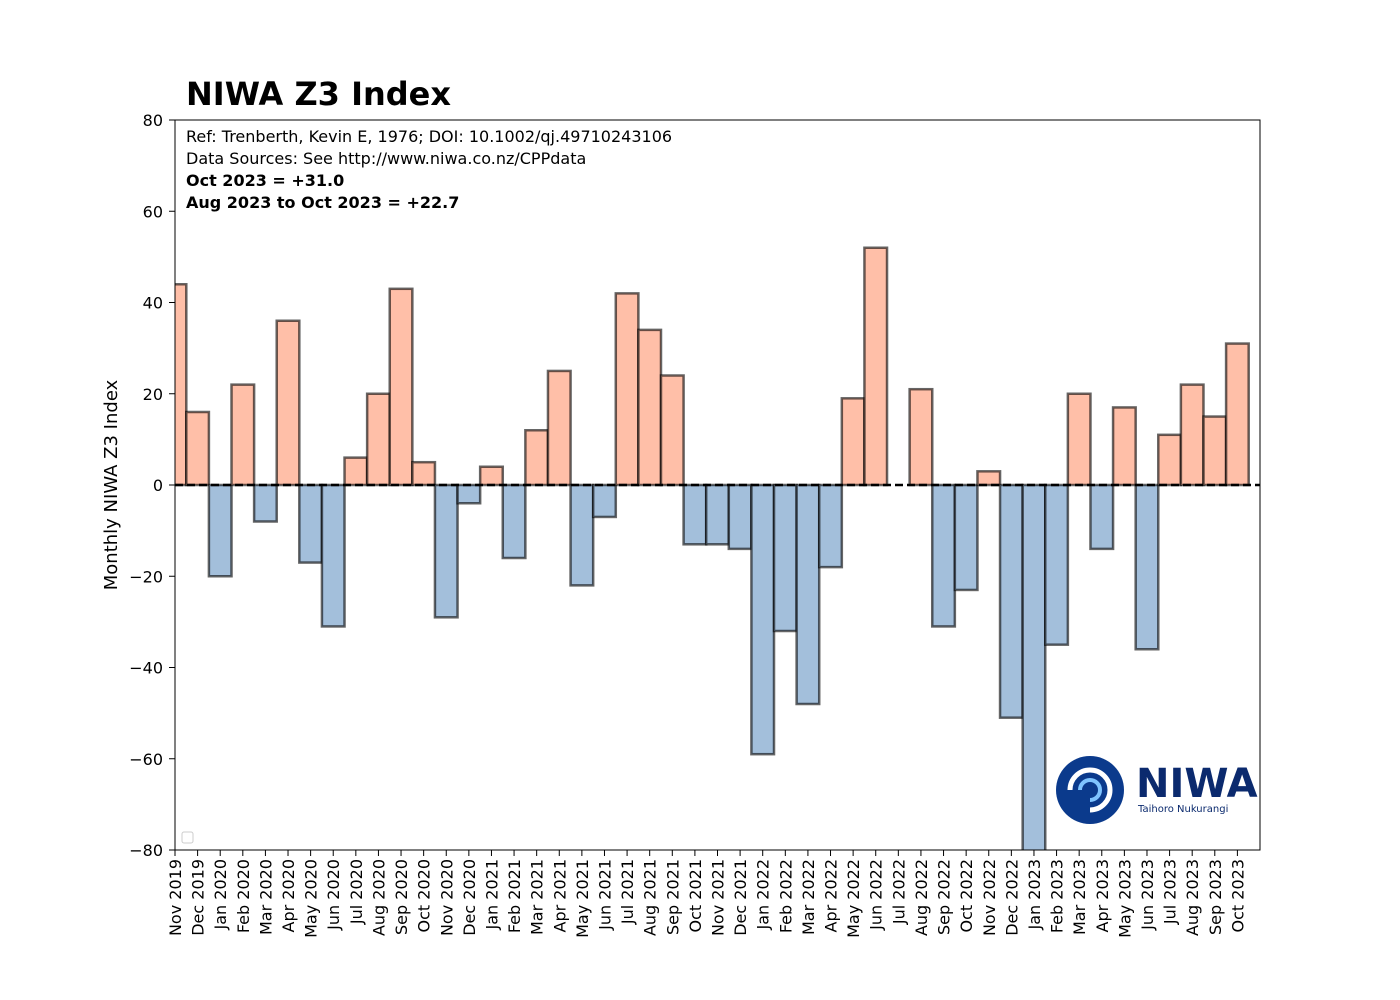 The width and height of the screenshot is (1400, 1000). I want to click on x-tick-label: Aug 2021, so click(650, 897).